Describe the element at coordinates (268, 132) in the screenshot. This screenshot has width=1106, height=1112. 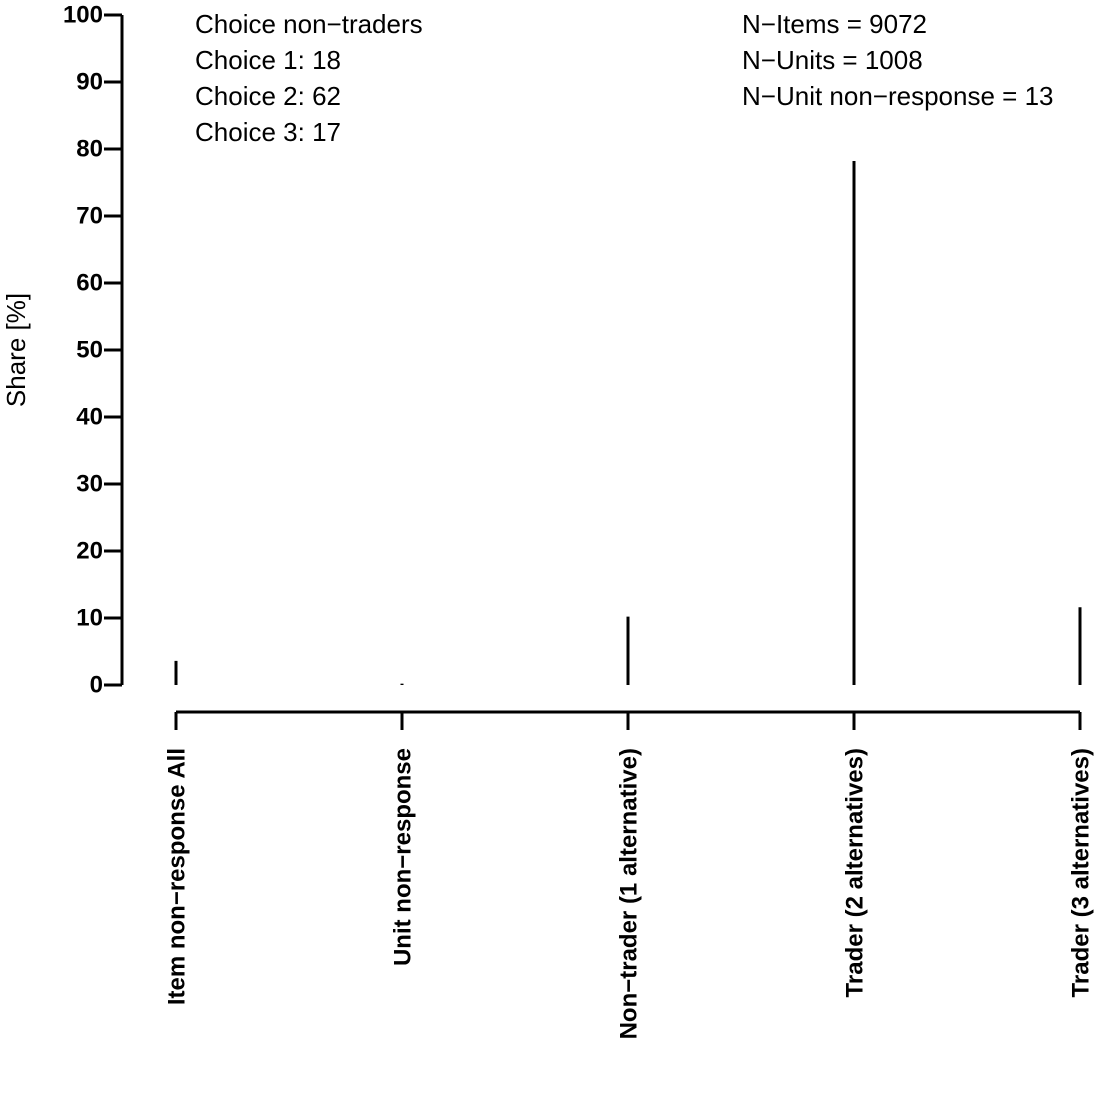
I see `annotation: Choice 3: 17` at that location.